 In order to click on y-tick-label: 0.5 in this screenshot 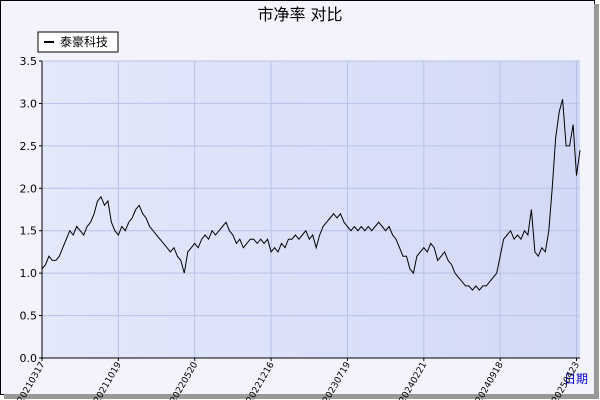, I will do `click(29, 316)`.